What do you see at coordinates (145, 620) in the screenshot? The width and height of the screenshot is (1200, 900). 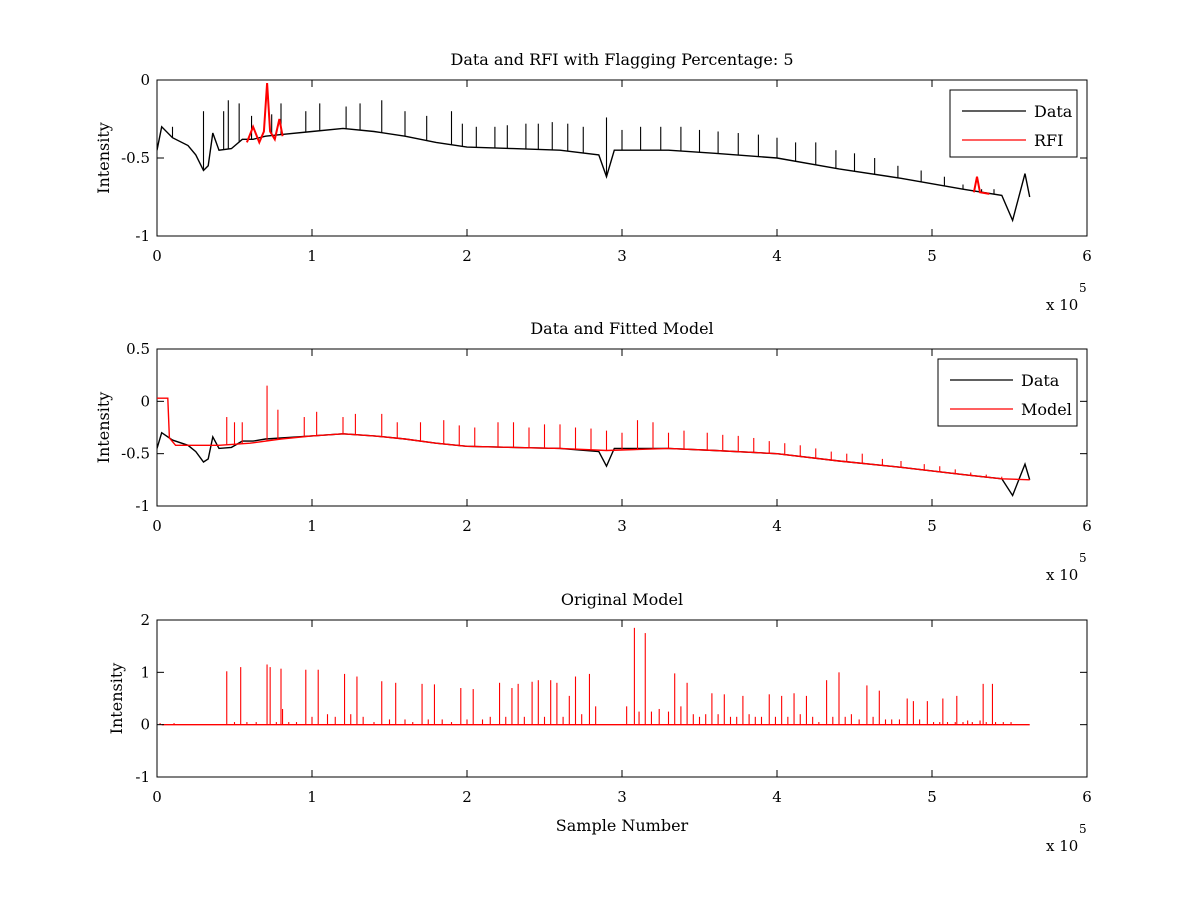 I see `y-tick-label: 2` at bounding box center [145, 620].